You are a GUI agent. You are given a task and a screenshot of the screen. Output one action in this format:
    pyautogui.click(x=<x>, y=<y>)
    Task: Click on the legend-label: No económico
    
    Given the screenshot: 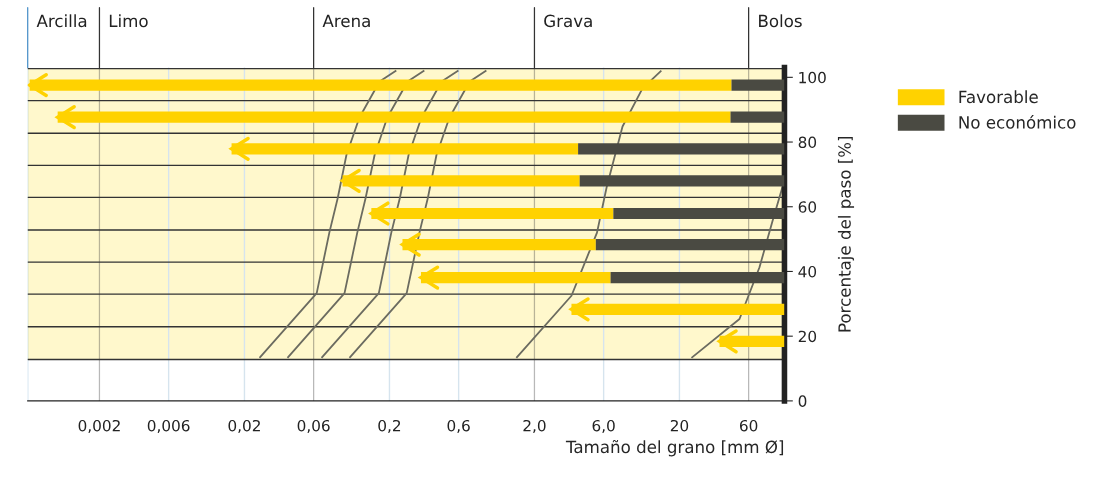 What is the action you would take?
    pyautogui.click(x=1017, y=122)
    